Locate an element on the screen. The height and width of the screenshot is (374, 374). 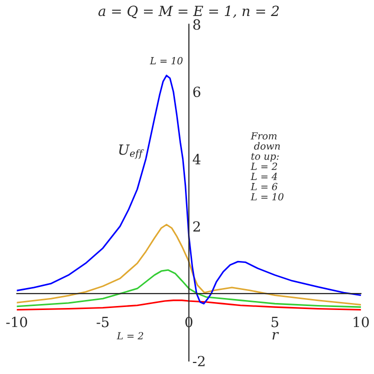
y-tick-label: 6 is located at coordinates (196, 92).